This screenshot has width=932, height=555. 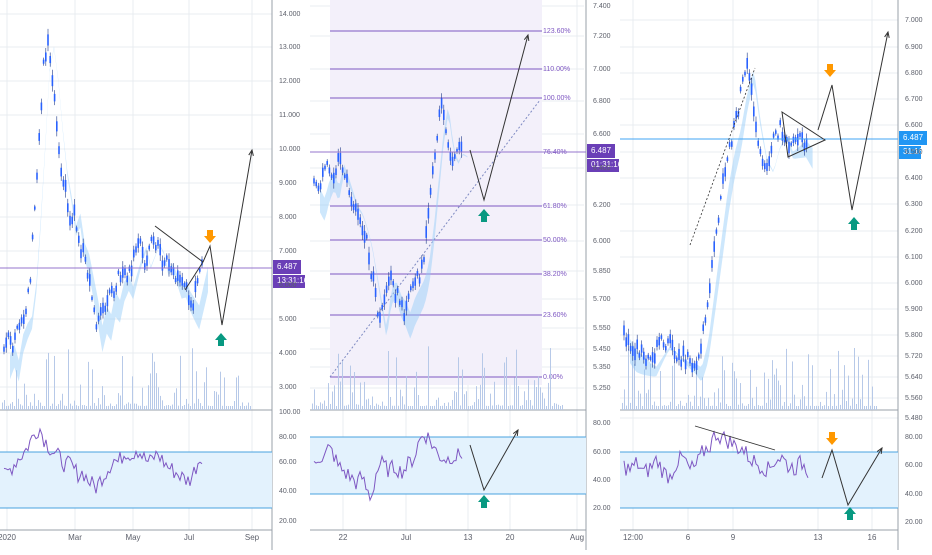 I want to click on ichimoku-cloud, so click(x=394, y=224).